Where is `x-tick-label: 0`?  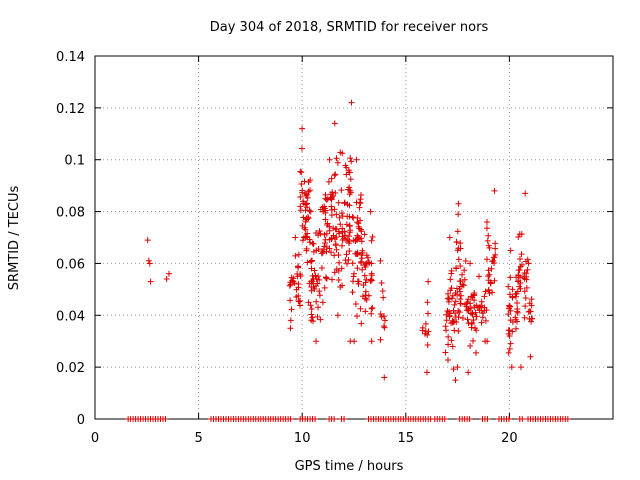 x-tick-label: 0 is located at coordinates (95, 438).